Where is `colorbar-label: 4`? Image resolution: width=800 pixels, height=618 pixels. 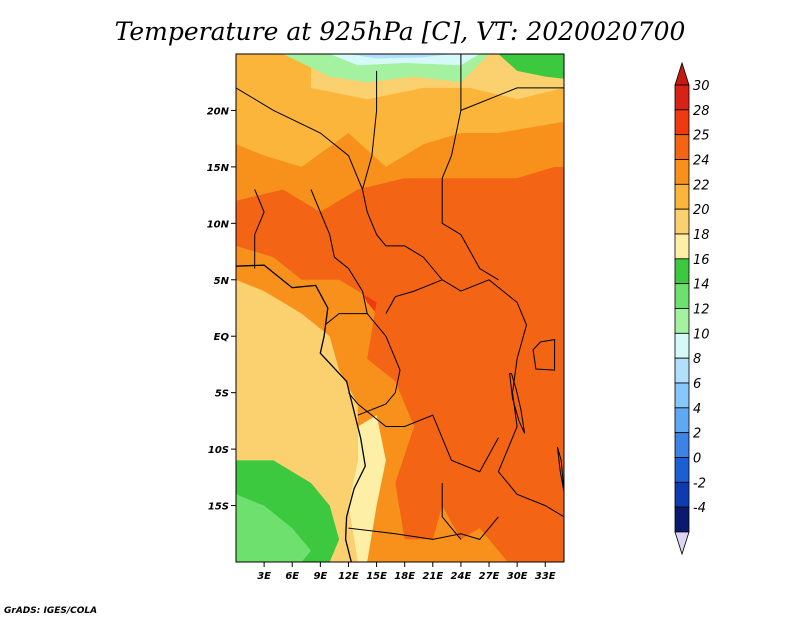
colorbar-label: 4 is located at coordinates (697, 409).